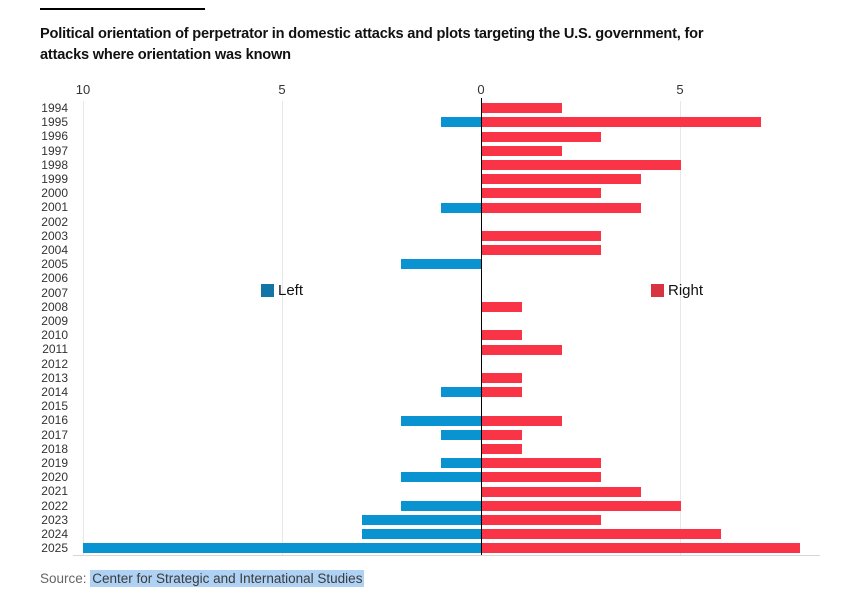  Describe the element at coordinates (54, 264) in the screenshot. I see `year-label-2005: 2005` at that location.